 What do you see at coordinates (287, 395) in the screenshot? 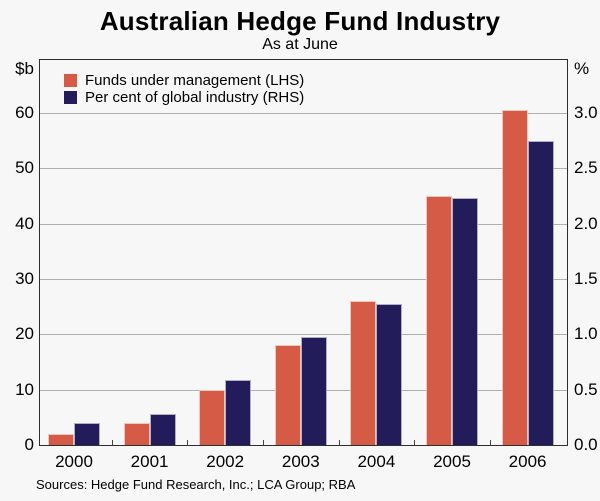
I see `bar-fum-2003` at bounding box center [287, 395].